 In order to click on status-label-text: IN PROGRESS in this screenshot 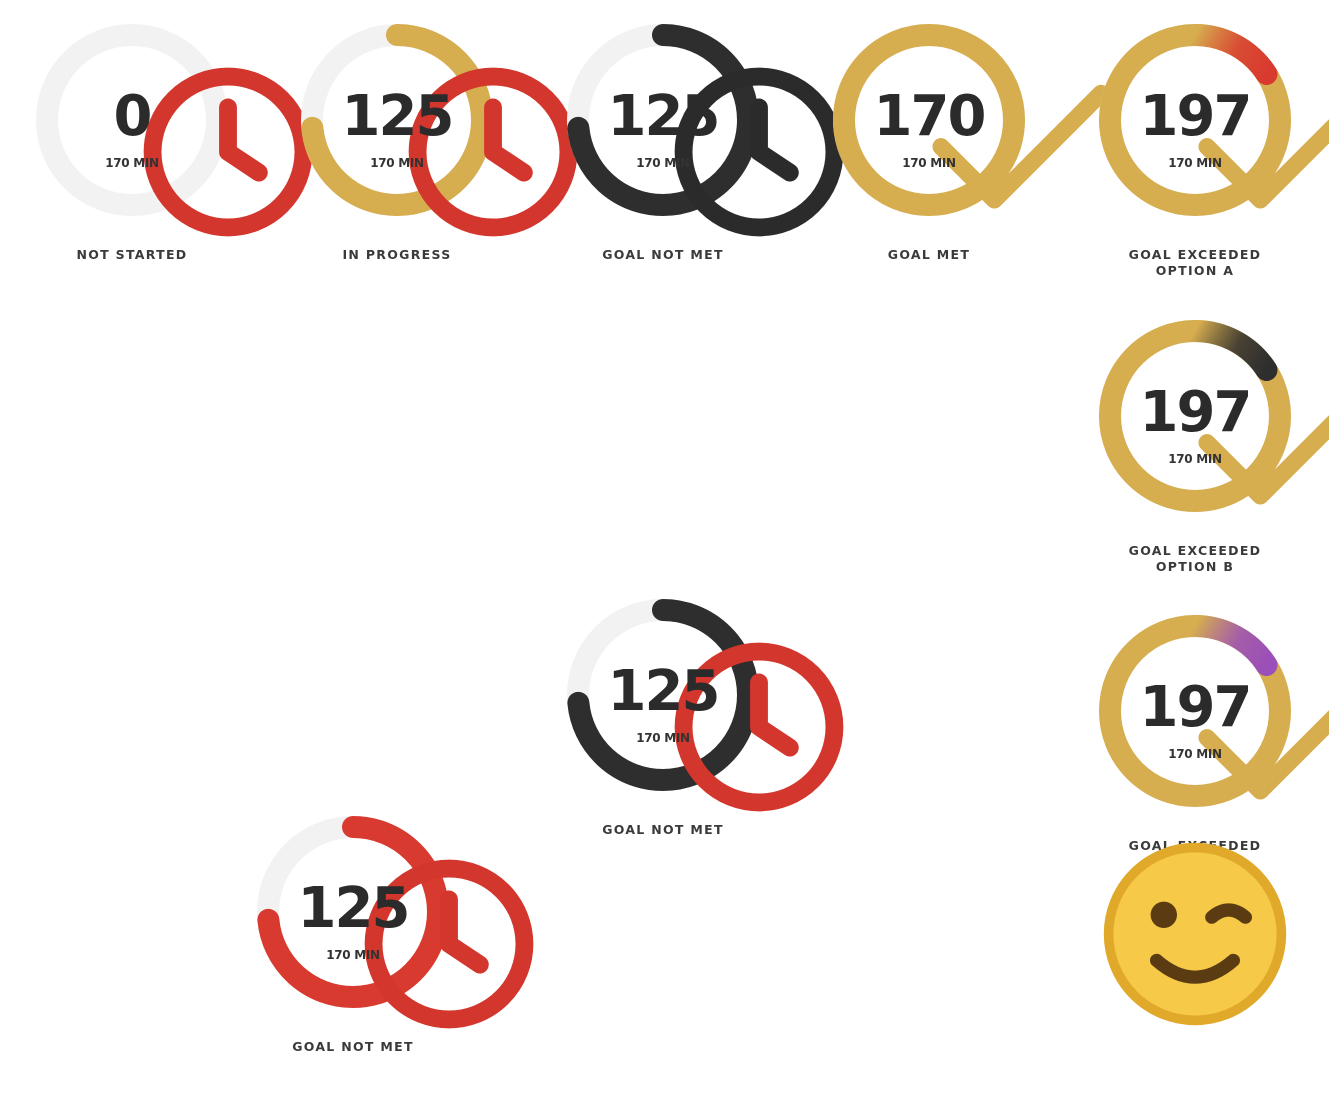, I will do `click(397, 254)`.